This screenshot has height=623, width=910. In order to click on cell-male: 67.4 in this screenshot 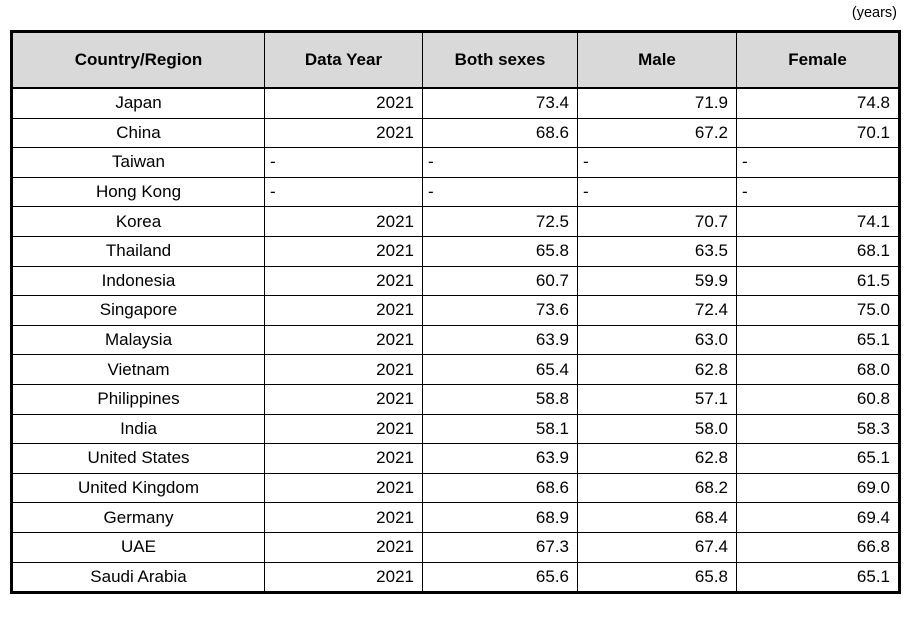, I will do `click(657, 547)`.